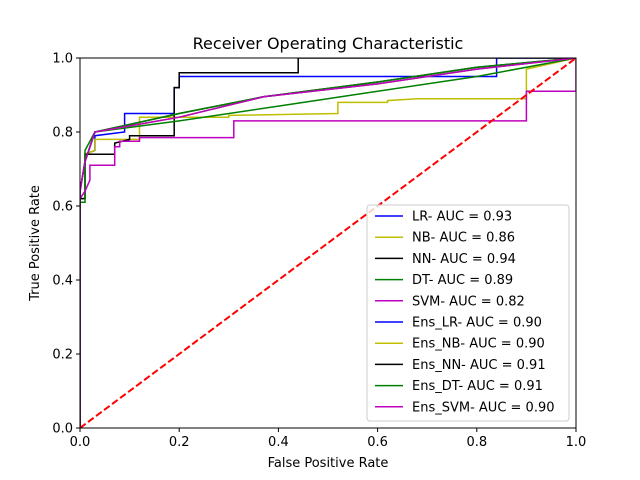 Image resolution: width=640 pixels, height=480 pixels. Describe the element at coordinates (468, 301) in the screenshot. I see `legend-entry-label: SVM- AUC = 0.82` at that location.